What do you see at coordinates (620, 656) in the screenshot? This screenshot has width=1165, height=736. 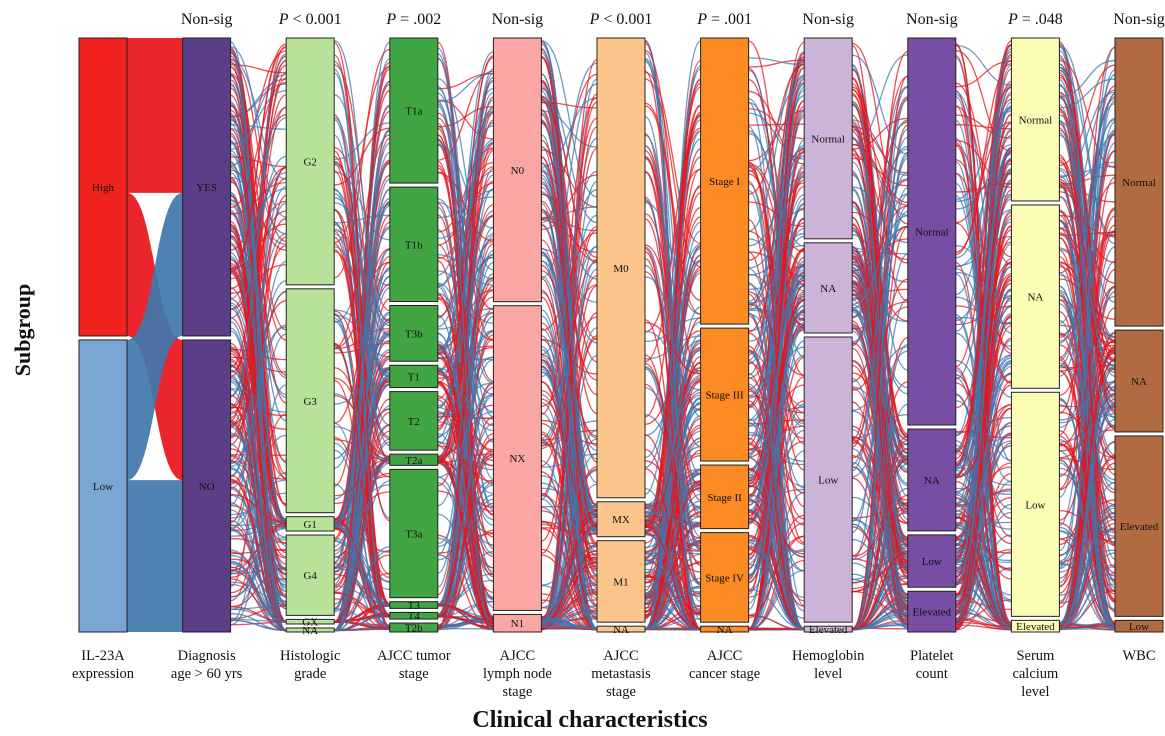 I see `axis-label: AJCC` at bounding box center [620, 656].